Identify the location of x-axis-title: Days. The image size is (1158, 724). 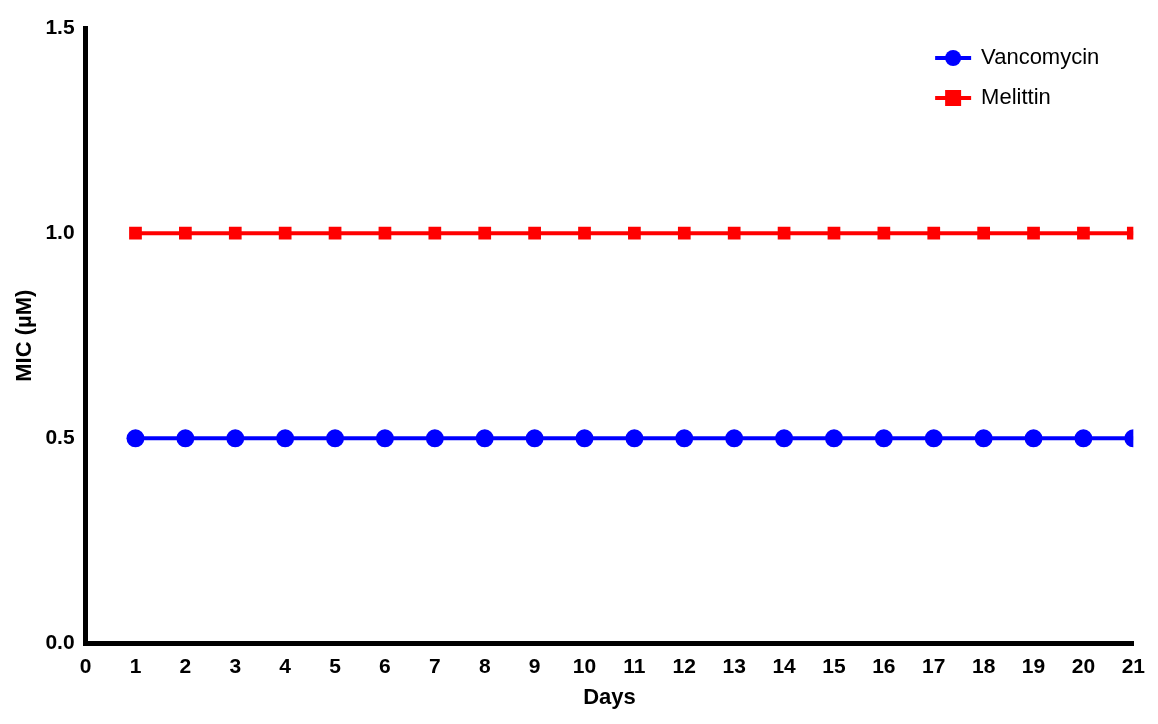
(609, 696).